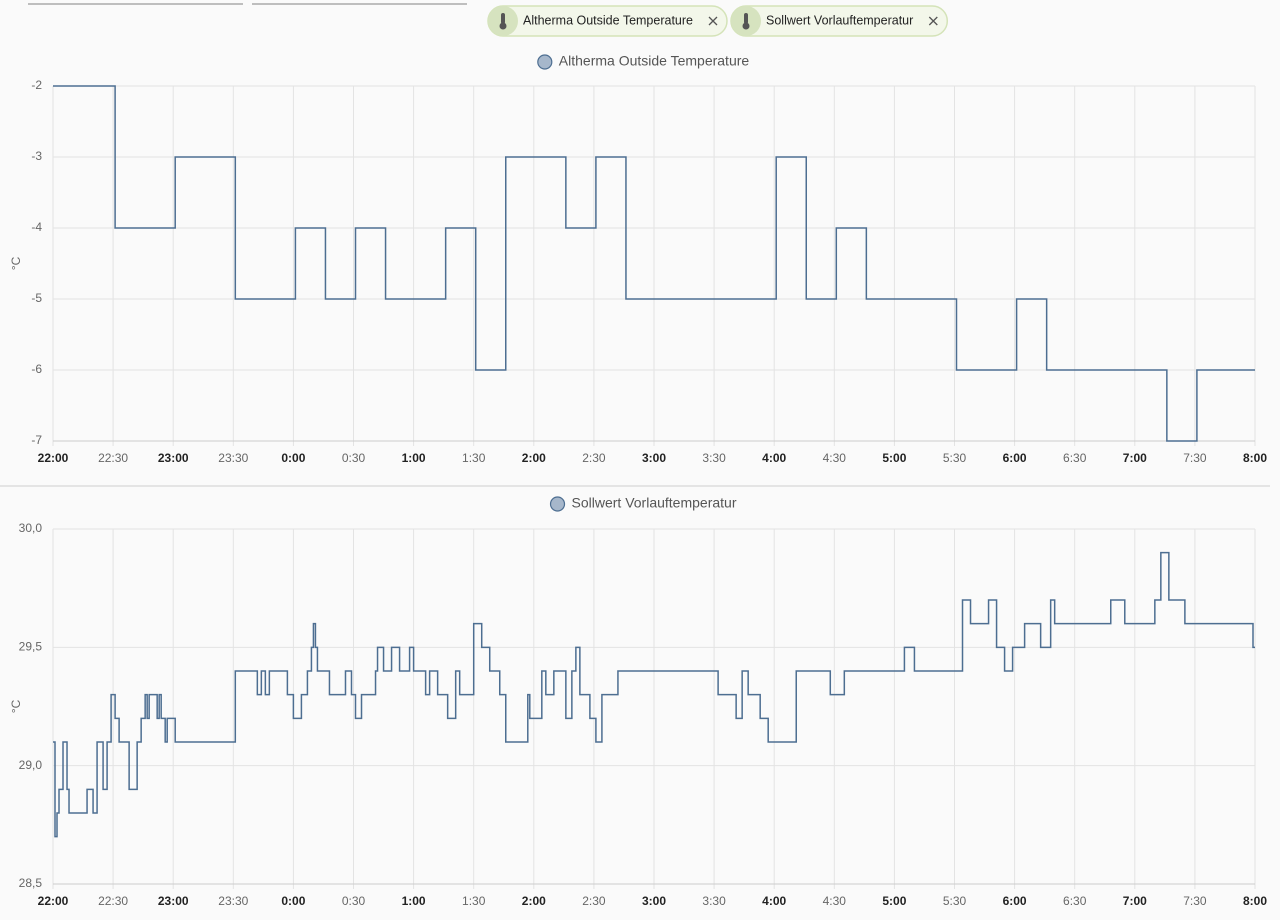  What do you see at coordinates (654, 503) in the screenshot?
I see `legend-label: Sollwert Vorlauftemperatur` at bounding box center [654, 503].